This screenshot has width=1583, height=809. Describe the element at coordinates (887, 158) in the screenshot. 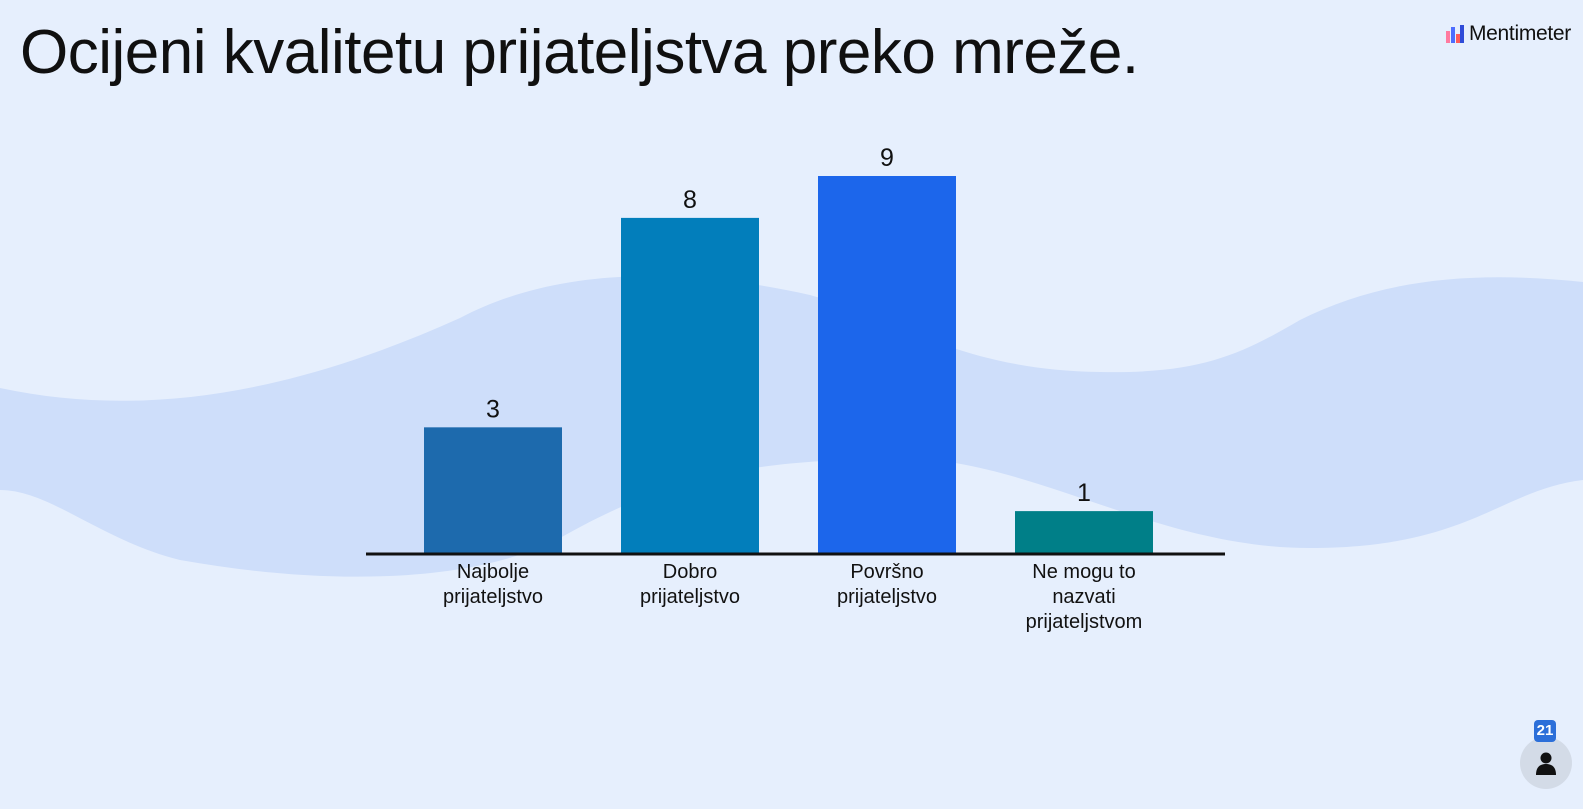

I see `bar-value-label: 9` at that location.